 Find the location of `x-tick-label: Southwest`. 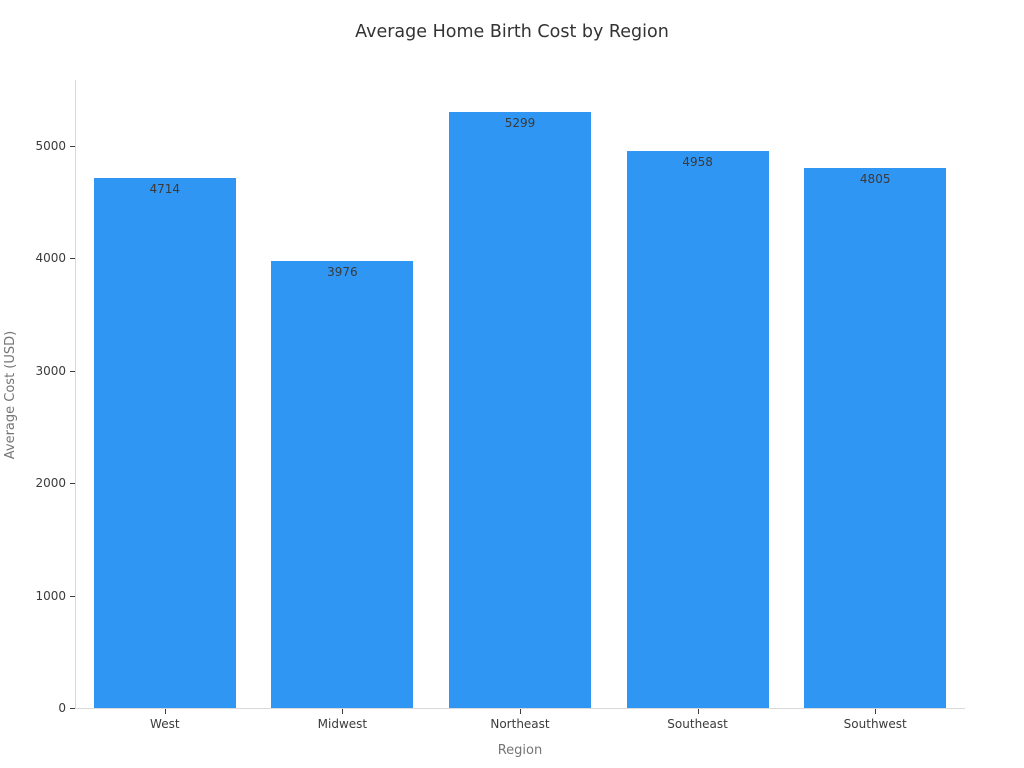

x-tick-label: Southwest is located at coordinates (875, 724).